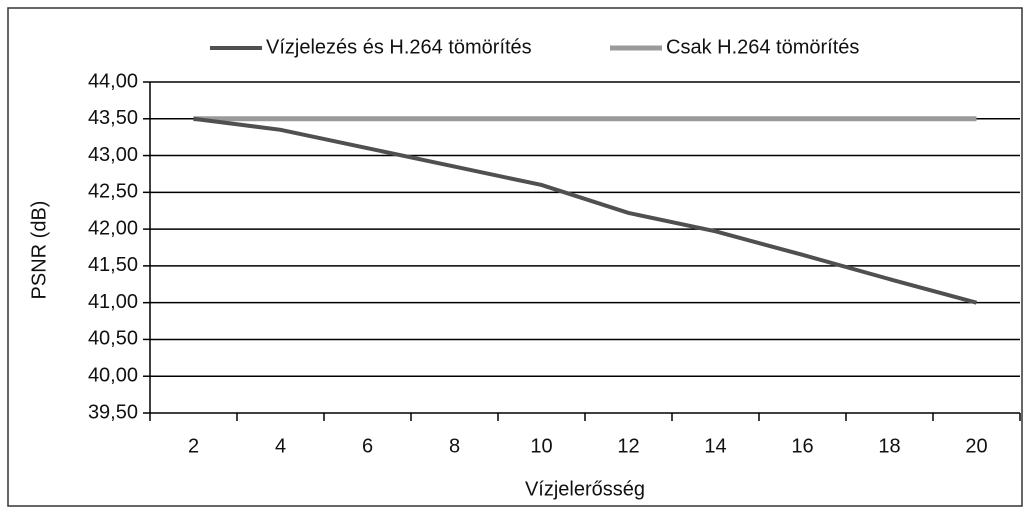 This screenshot has height=508, width=1031. I want to click on y-axis-label: PSNR (dB), so click(39, 250).